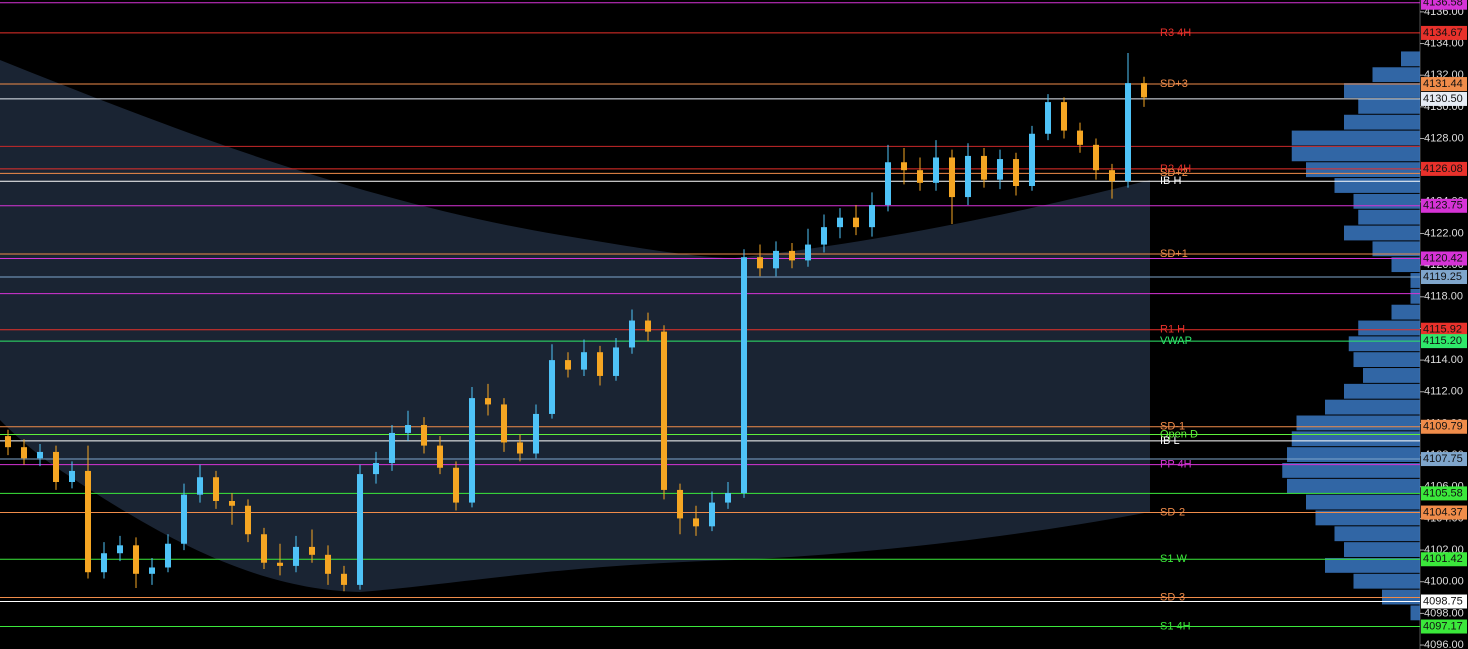 This screenshot has height=649, width=1468. Describe the element at coordinates (1444, 43) in the screenshot. I see `y-tick-label: 4134.00` at that location.